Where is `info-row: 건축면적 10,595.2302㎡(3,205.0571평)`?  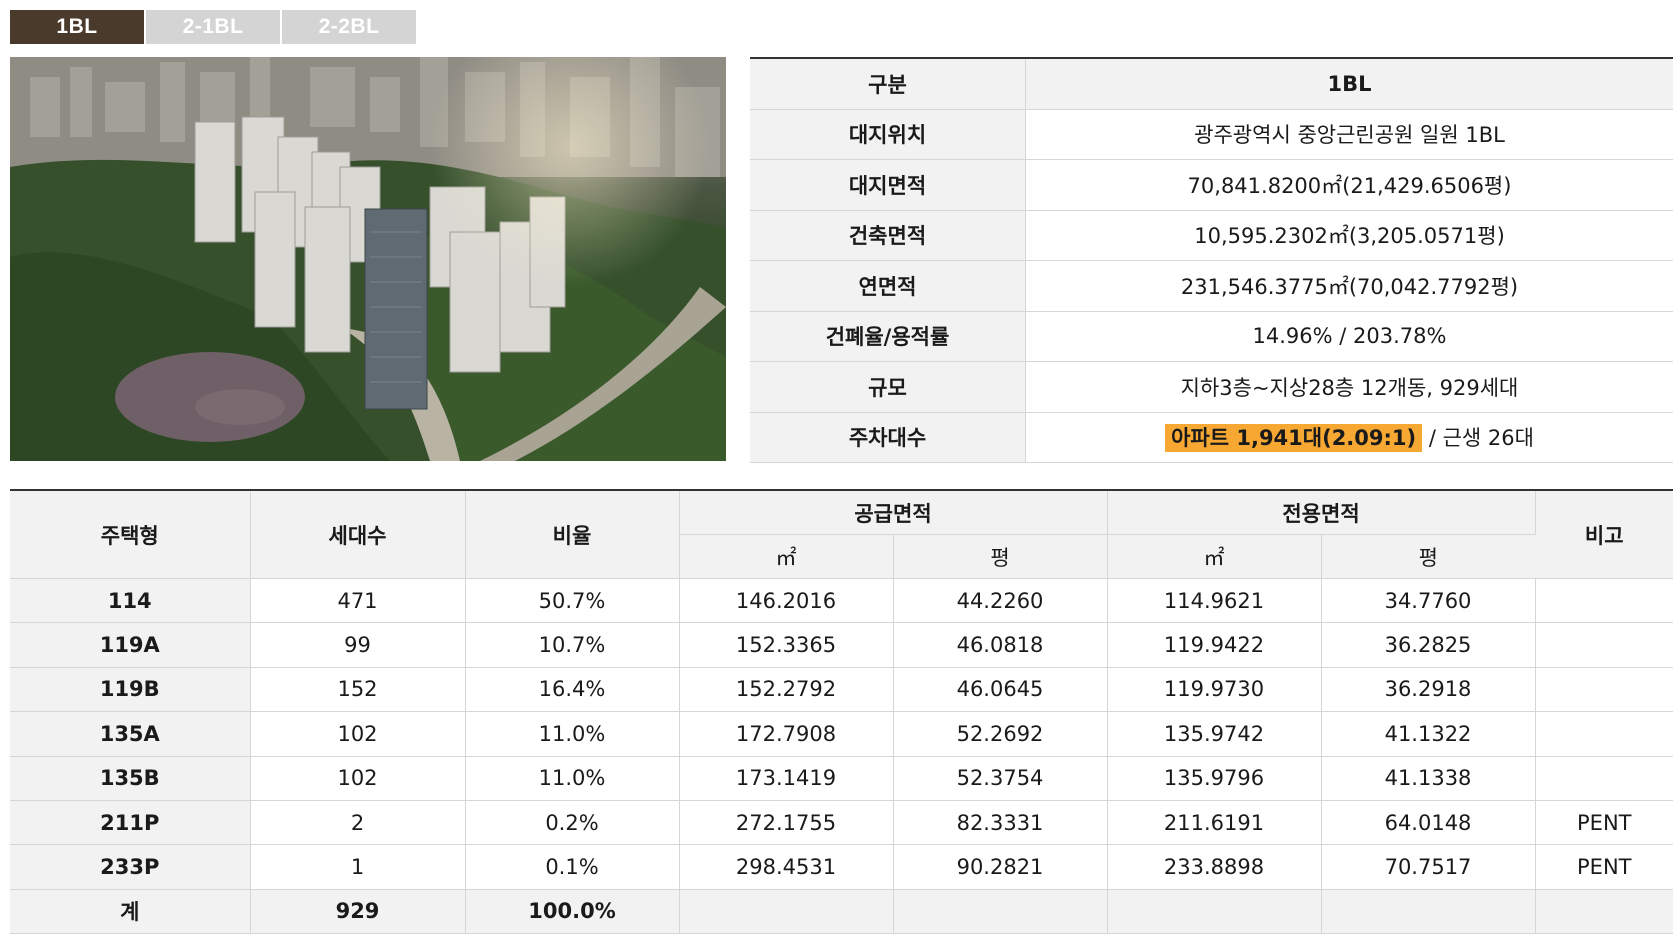 info-row: 건축면적 10,595.2302㎡(3,205.0571평) is located at coordinates (1211, 235).